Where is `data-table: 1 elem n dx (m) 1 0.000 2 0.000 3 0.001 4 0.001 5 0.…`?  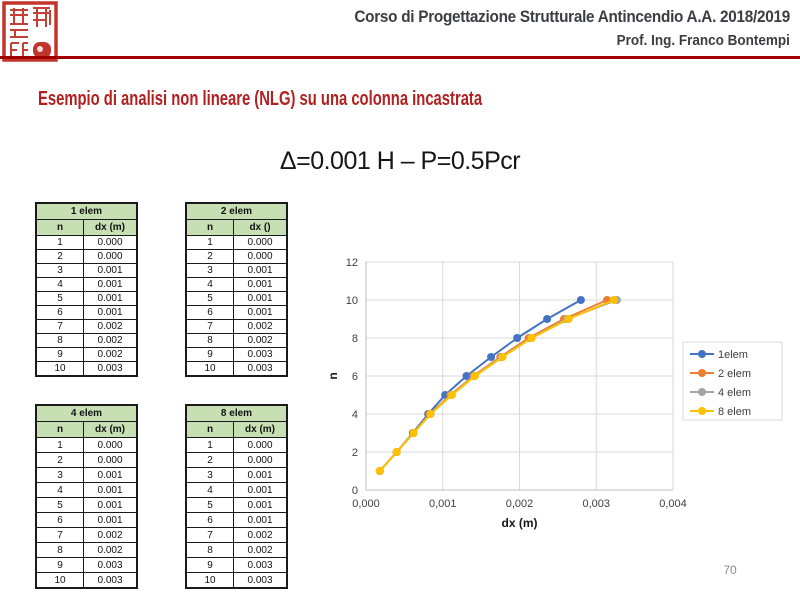
data-table: 1 elem n dx (m) 1 0.000 2 0.000 3 0.001 4 0.001 5 0.… is located at coordinates (86, 289).